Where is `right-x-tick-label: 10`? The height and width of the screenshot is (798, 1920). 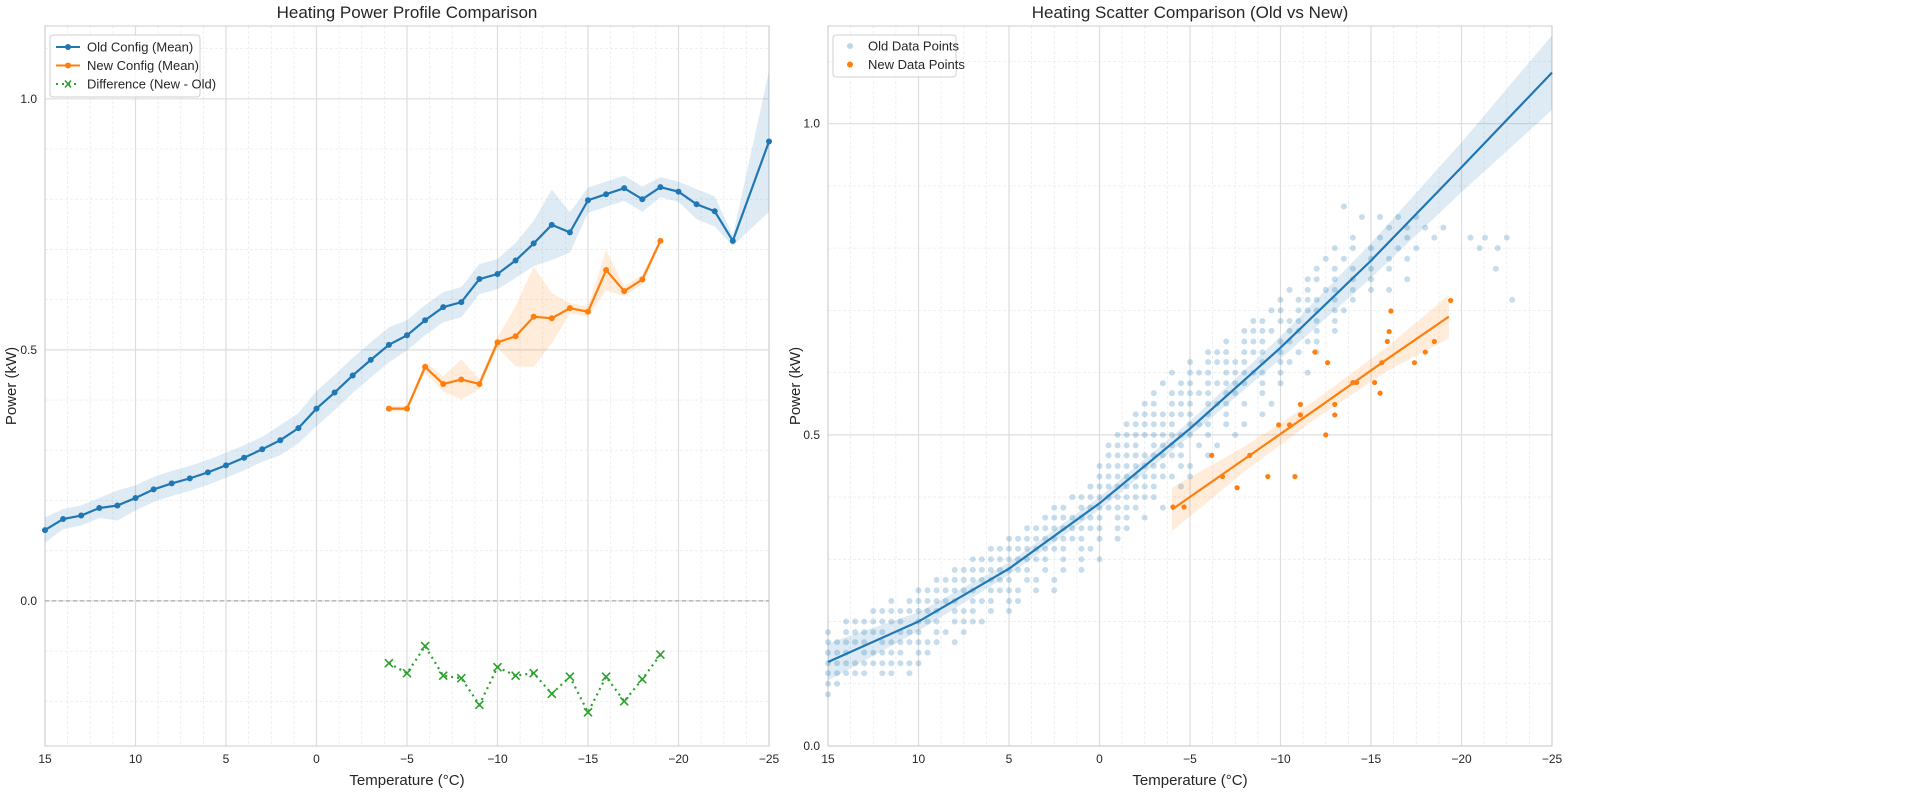 right-x-tick-label: 10 is located at coordinates (919, 759).